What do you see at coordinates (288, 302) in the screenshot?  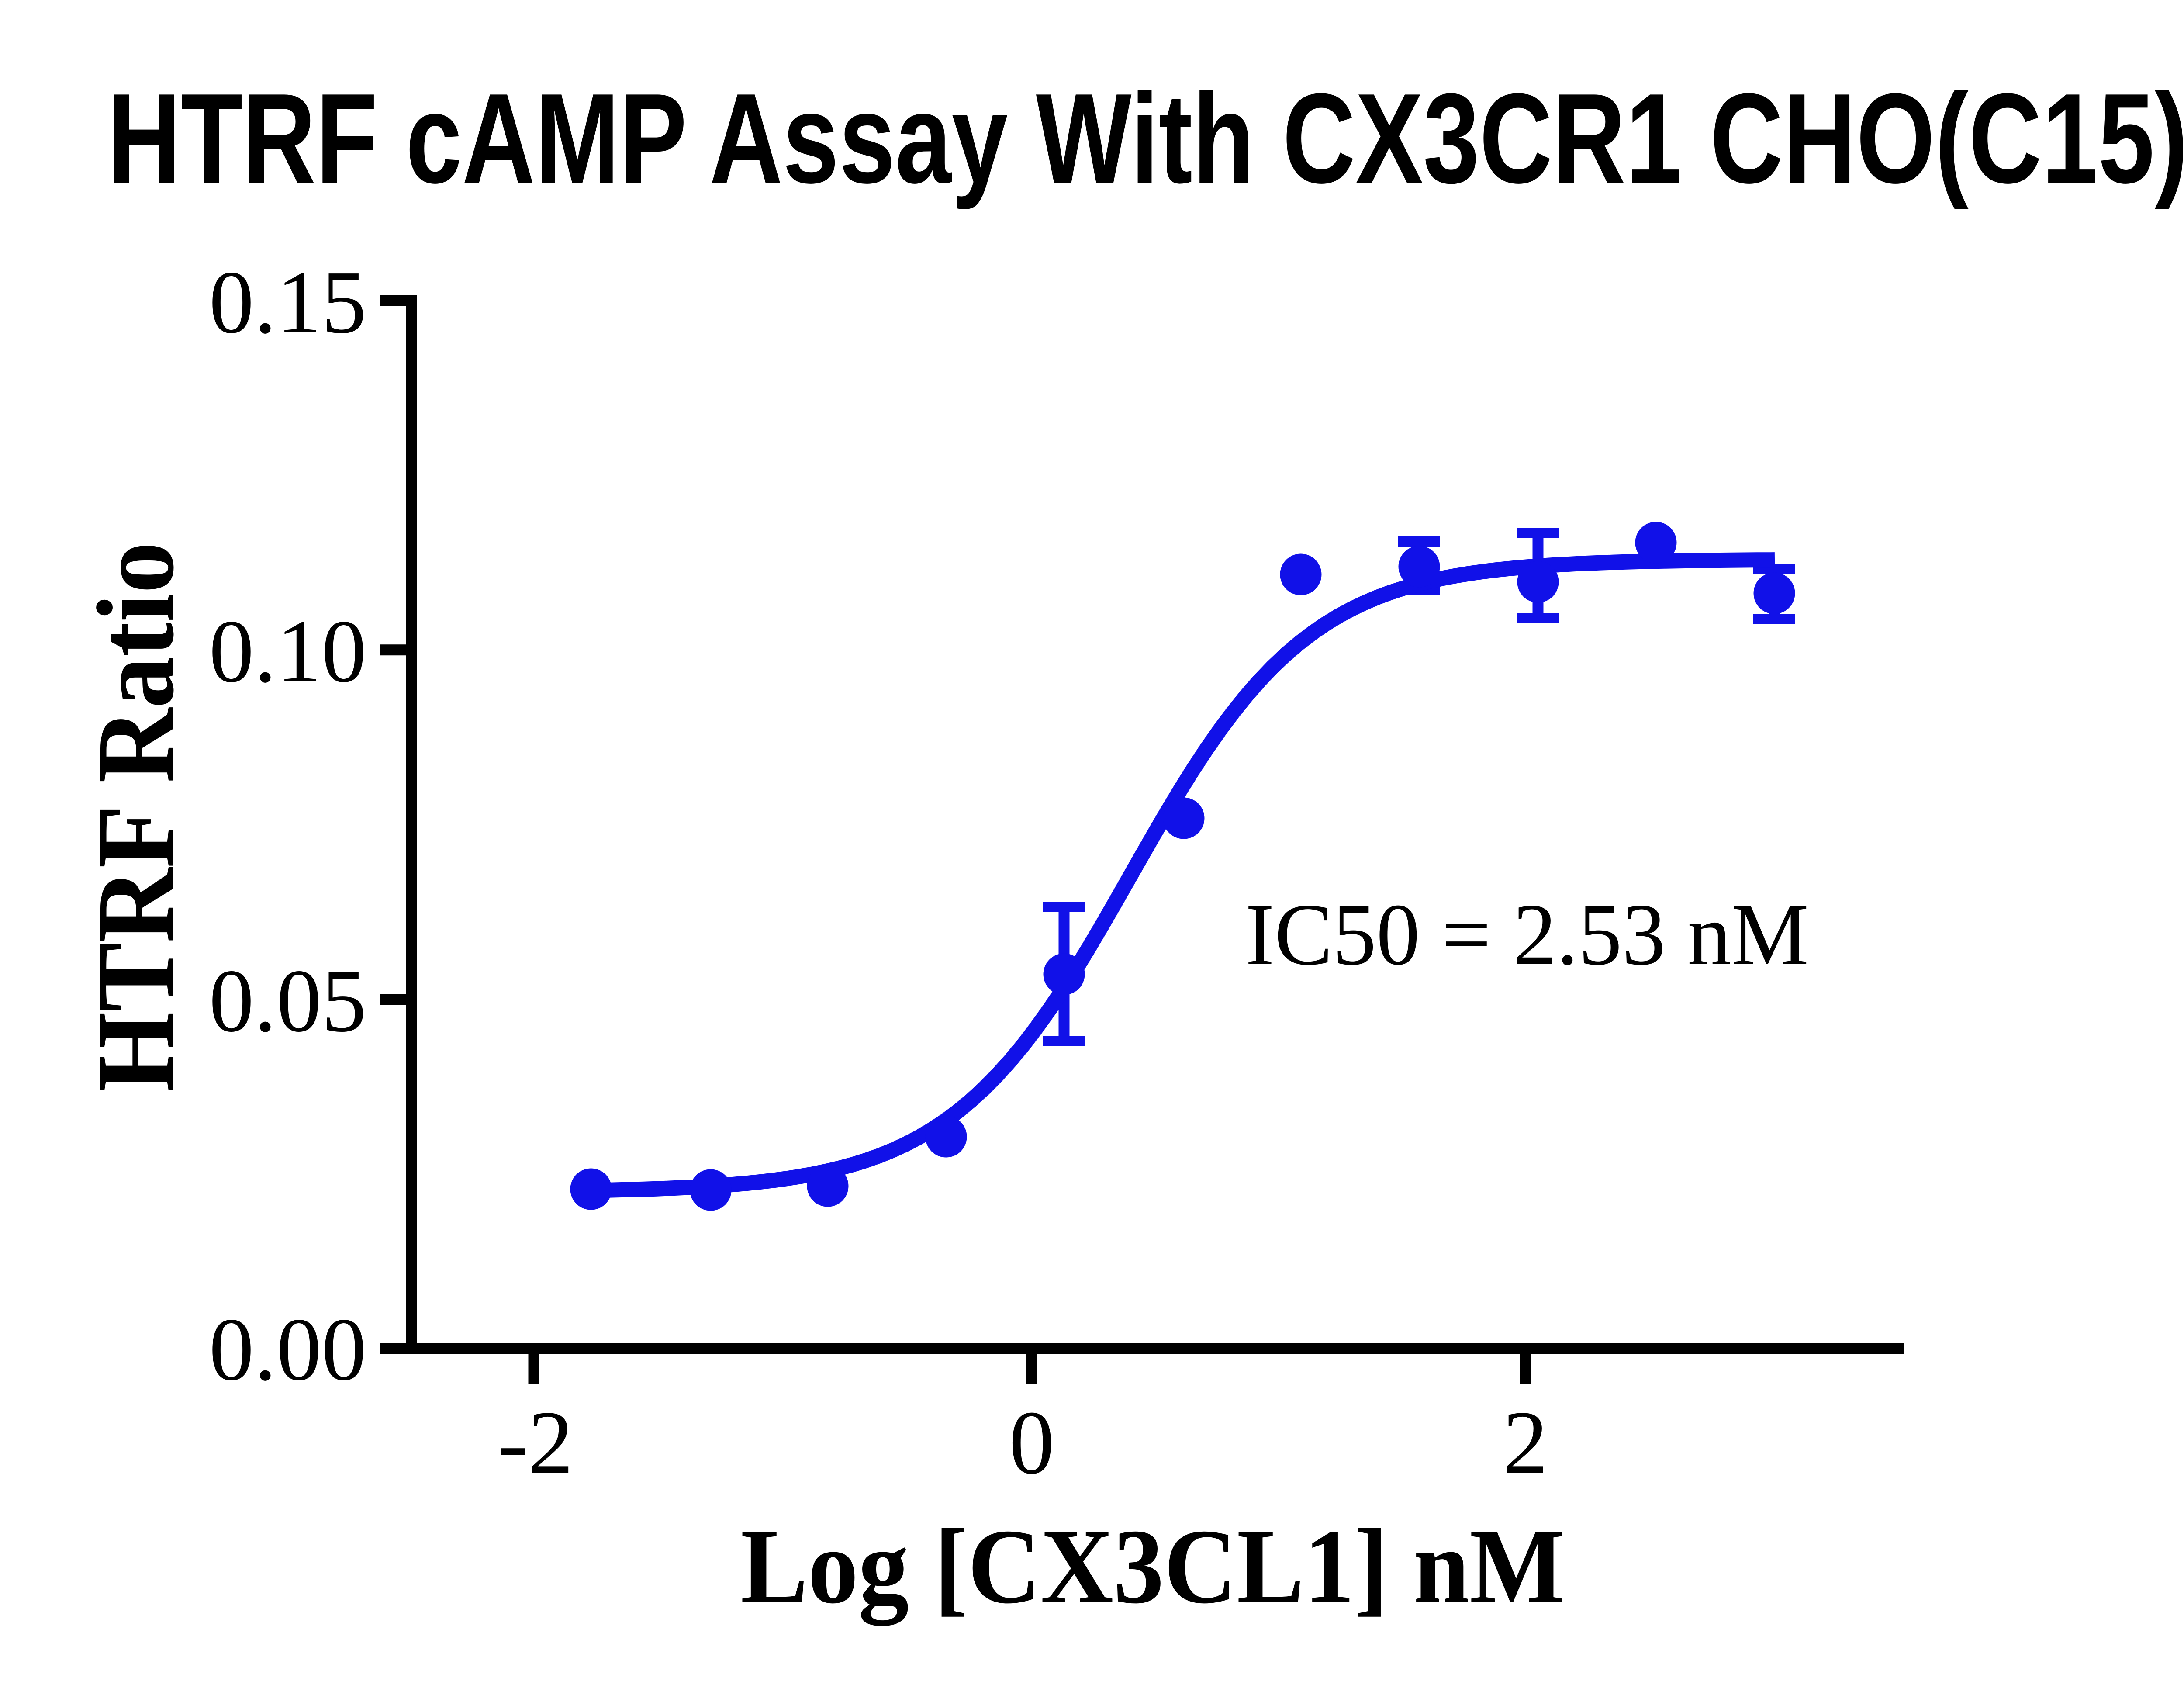 I see `svg-text: 0.15` at bounding box center [288, 302].